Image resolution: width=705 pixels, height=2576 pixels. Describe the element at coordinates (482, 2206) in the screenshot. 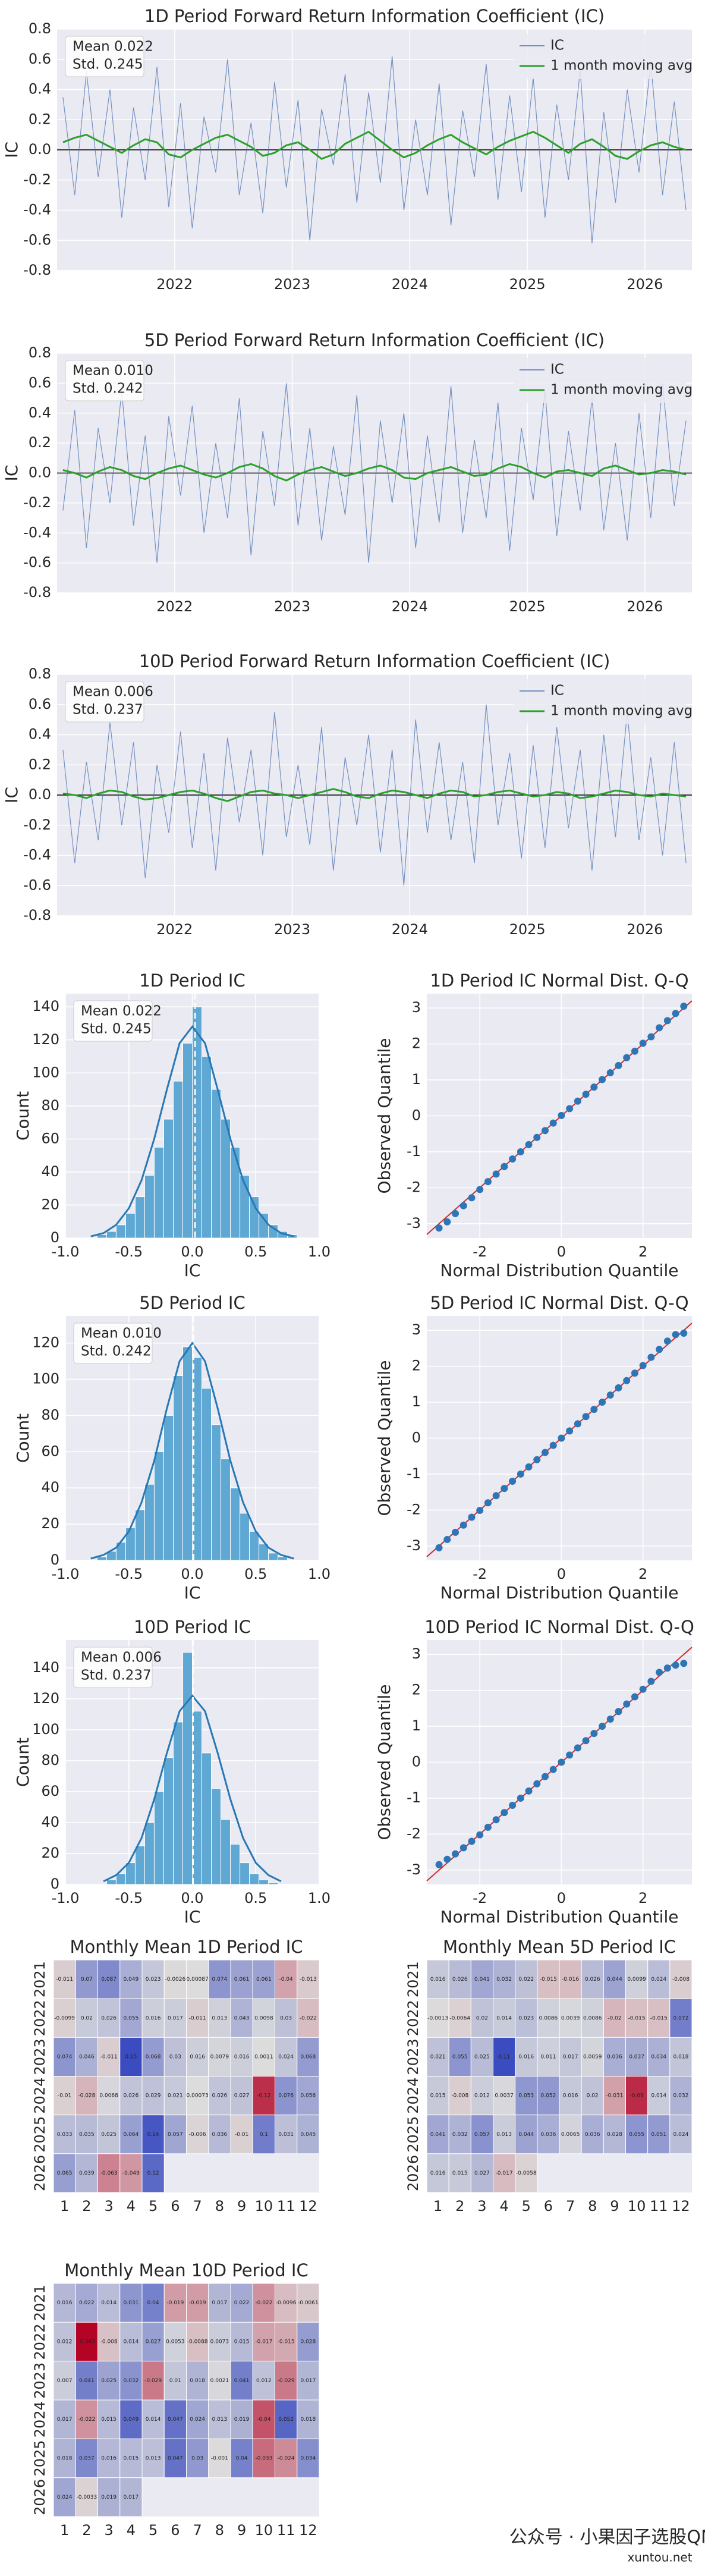

I see `column-label: 3` at that location.